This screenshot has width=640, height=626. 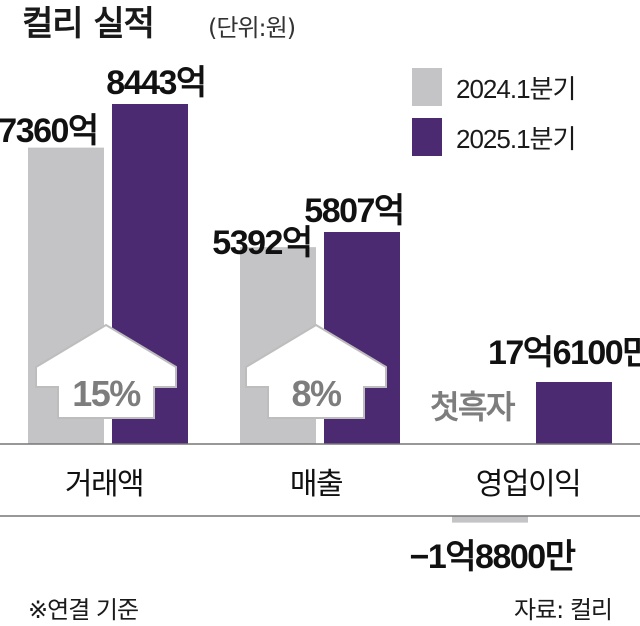 I want to click on value-label-매출-2024.1분기: 5392억, so click(x=261, y=243).